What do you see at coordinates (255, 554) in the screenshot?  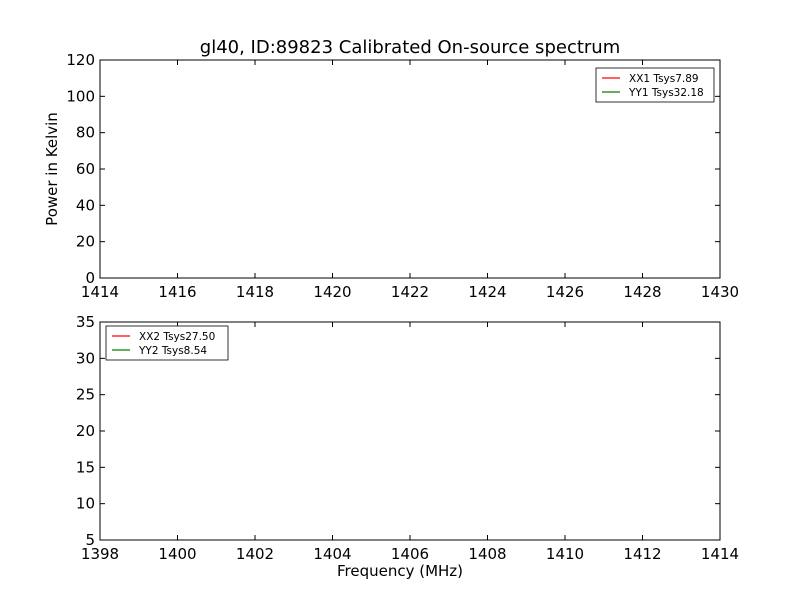 I see `x-tick-label: 1402` at bounding box center [255, 554].